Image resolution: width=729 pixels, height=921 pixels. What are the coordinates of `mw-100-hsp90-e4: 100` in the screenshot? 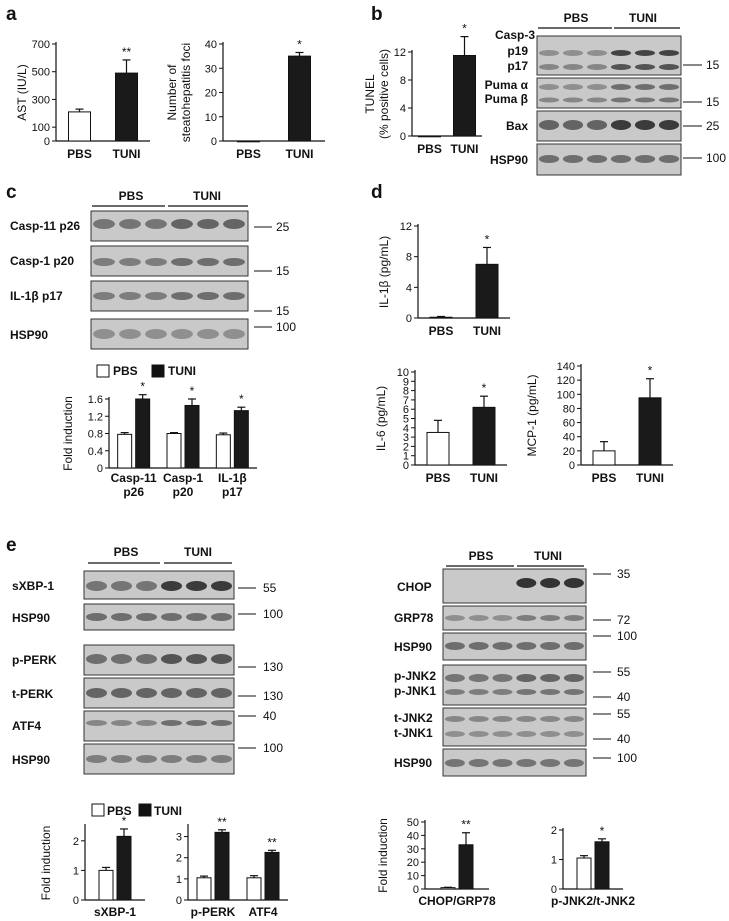 It's located at (627, 758).